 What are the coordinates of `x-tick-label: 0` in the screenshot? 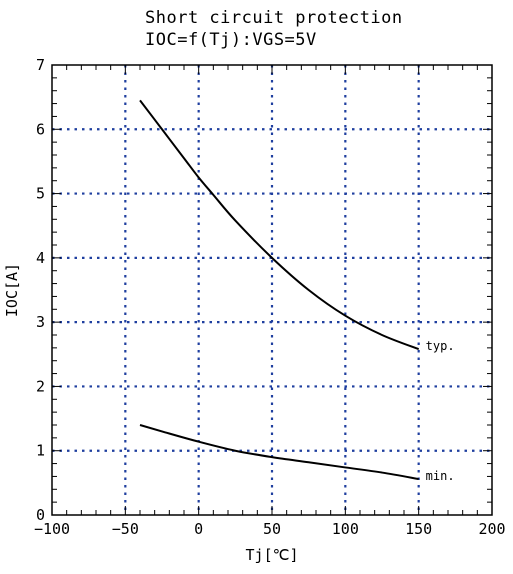 It's located at (198, 529).